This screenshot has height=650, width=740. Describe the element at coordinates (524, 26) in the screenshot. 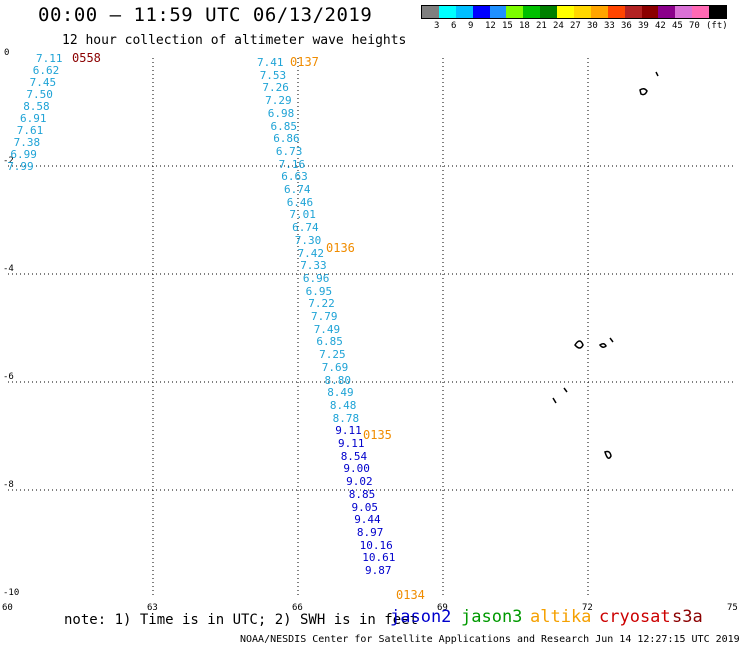

I see `color-scale-label: 18` at that location.